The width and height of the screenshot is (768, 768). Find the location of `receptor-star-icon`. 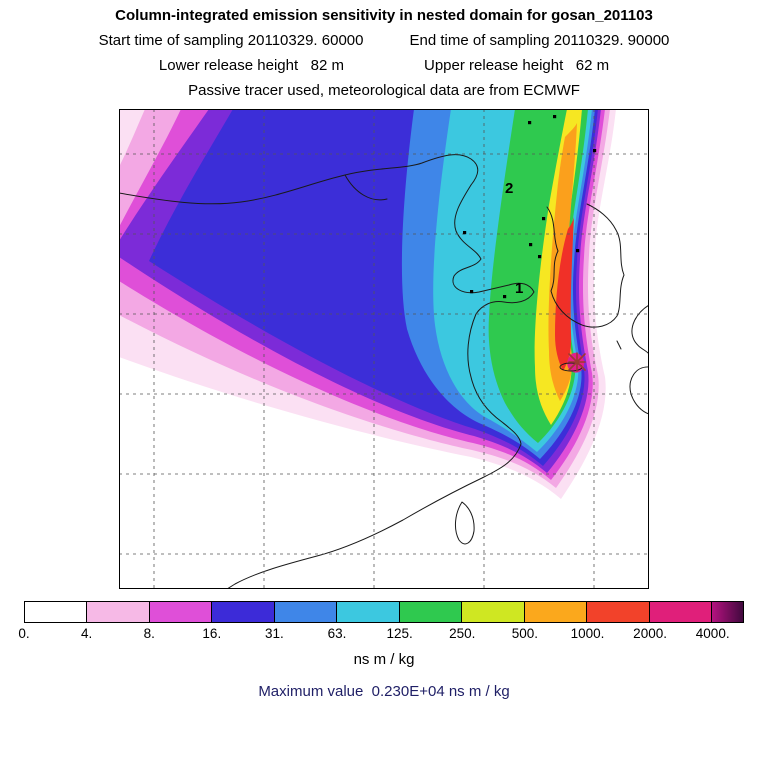

receptor-star-icon is located at coordinates (577, 362).